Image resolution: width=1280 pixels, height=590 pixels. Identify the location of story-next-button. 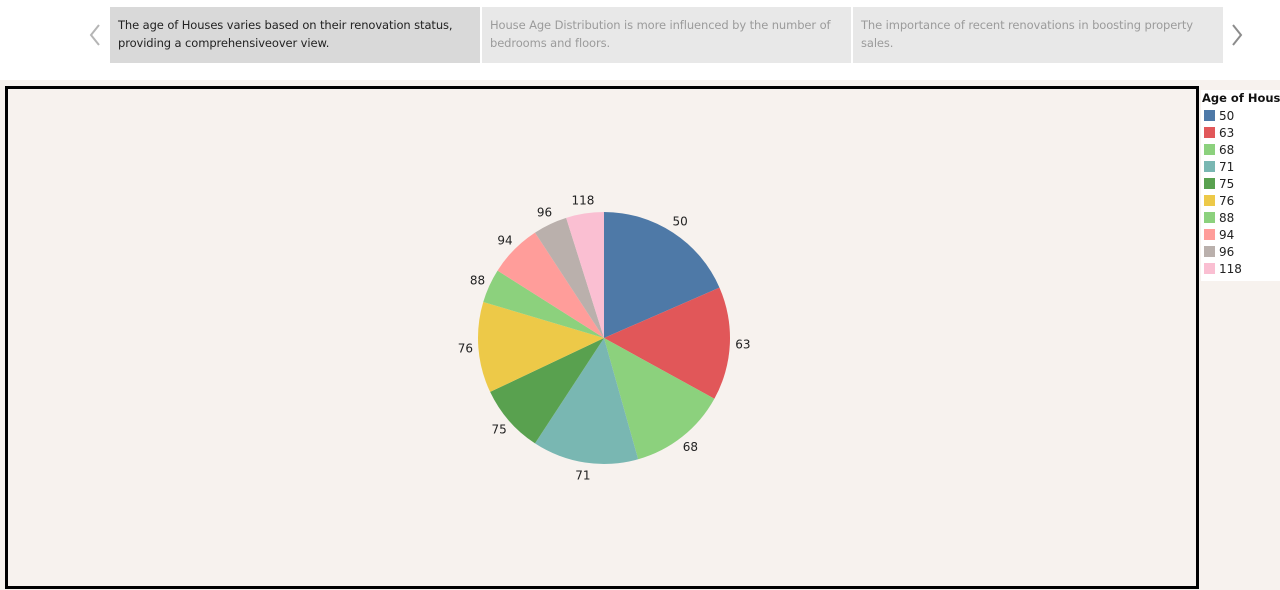
(1237, 35).